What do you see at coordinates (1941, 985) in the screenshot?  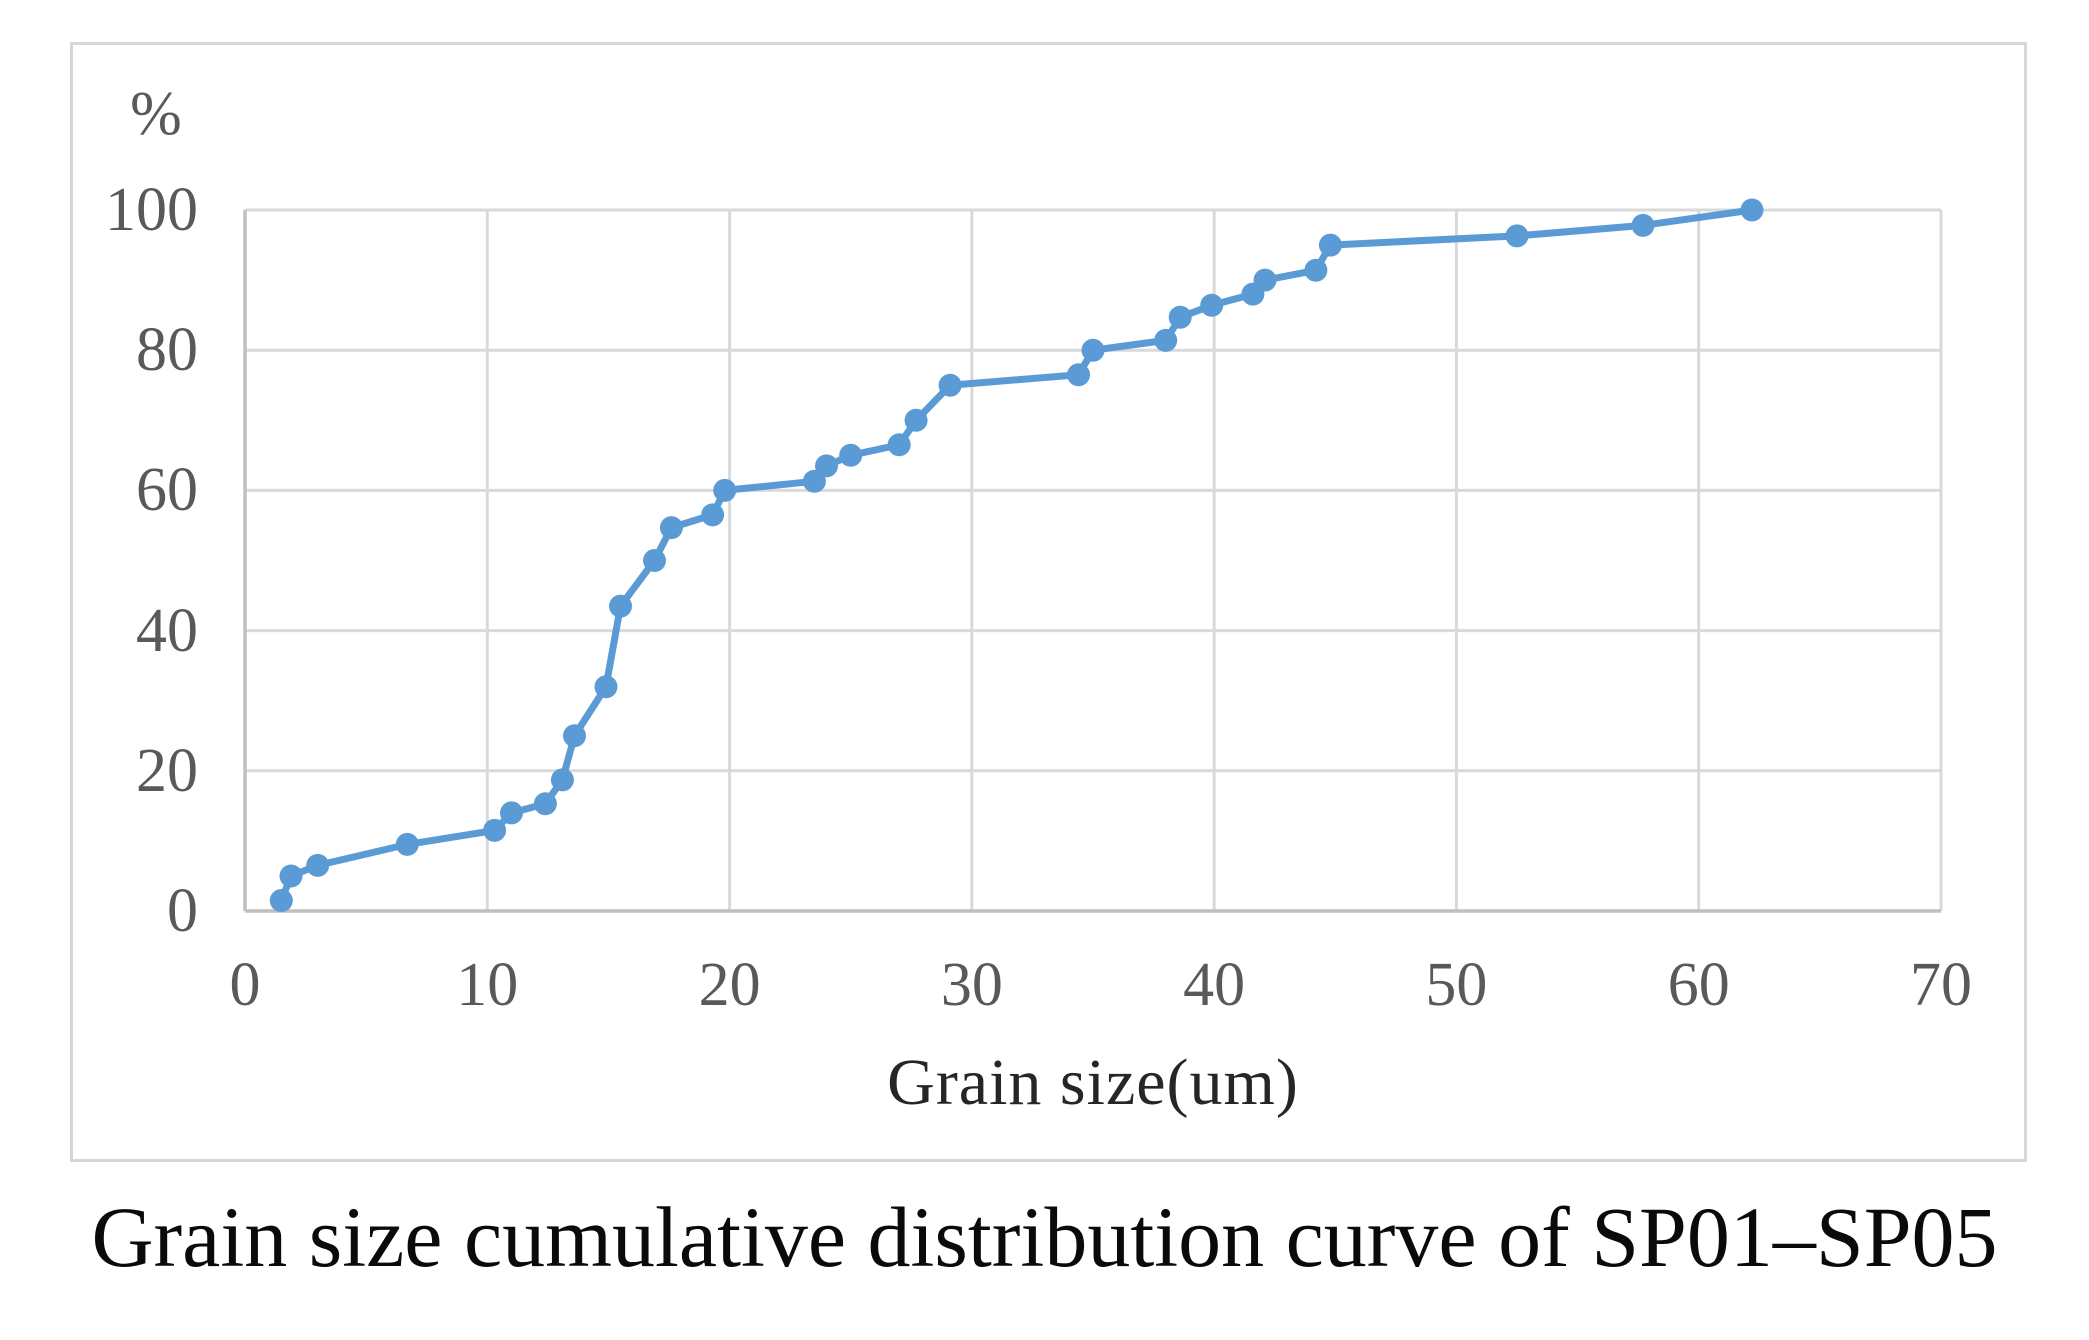 I see `x-tick-label: 70` at bounding box center [1941, 985].